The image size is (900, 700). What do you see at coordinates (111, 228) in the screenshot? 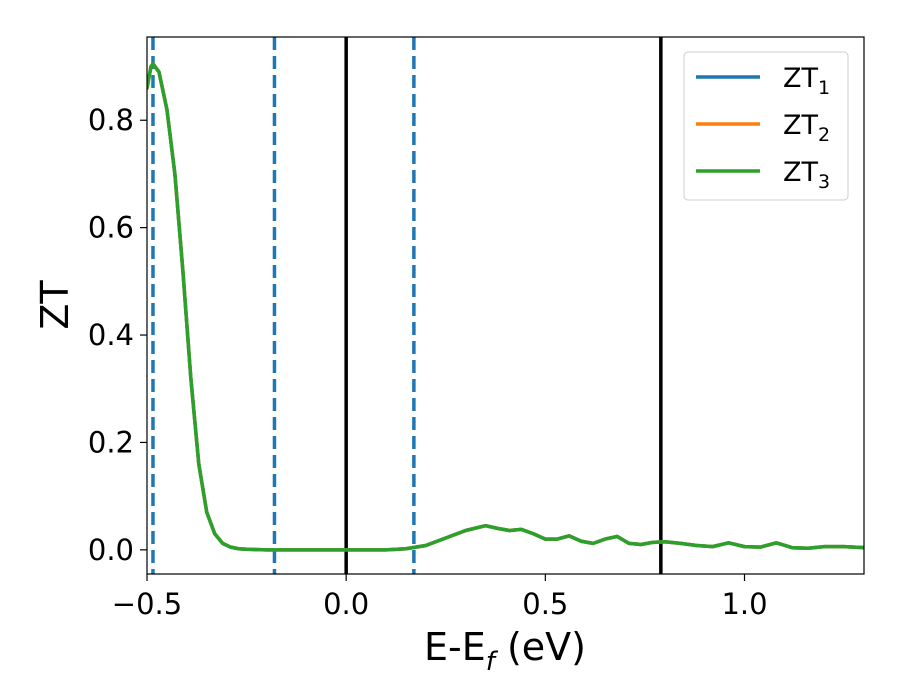
I see `y-tick-label: 0.6` at bounding box center [111, 228].